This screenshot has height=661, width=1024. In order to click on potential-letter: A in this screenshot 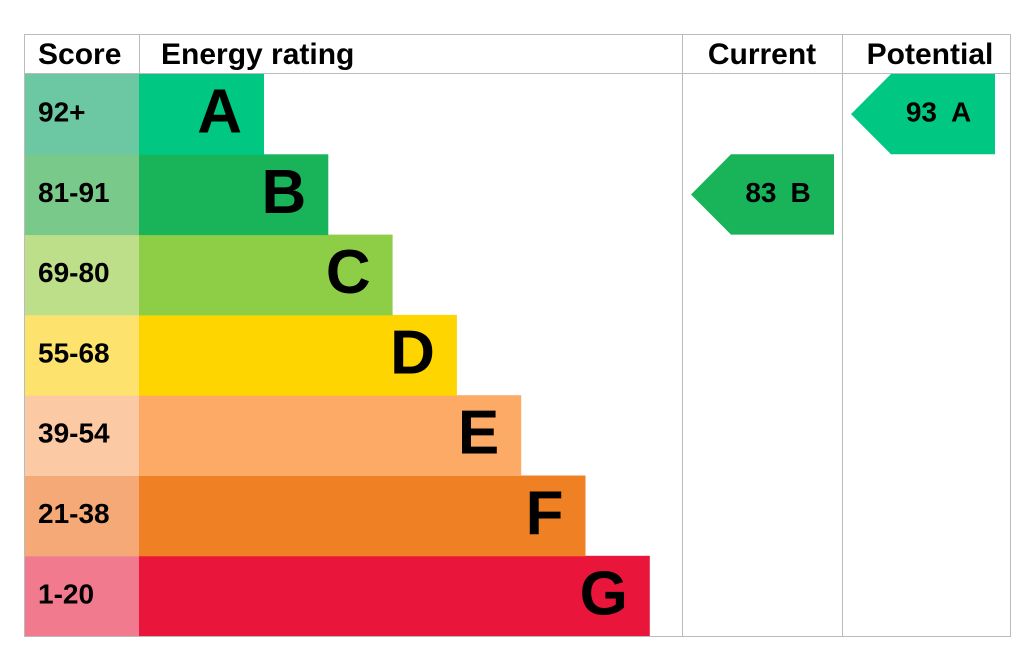, I will do `click(961, 112)`.